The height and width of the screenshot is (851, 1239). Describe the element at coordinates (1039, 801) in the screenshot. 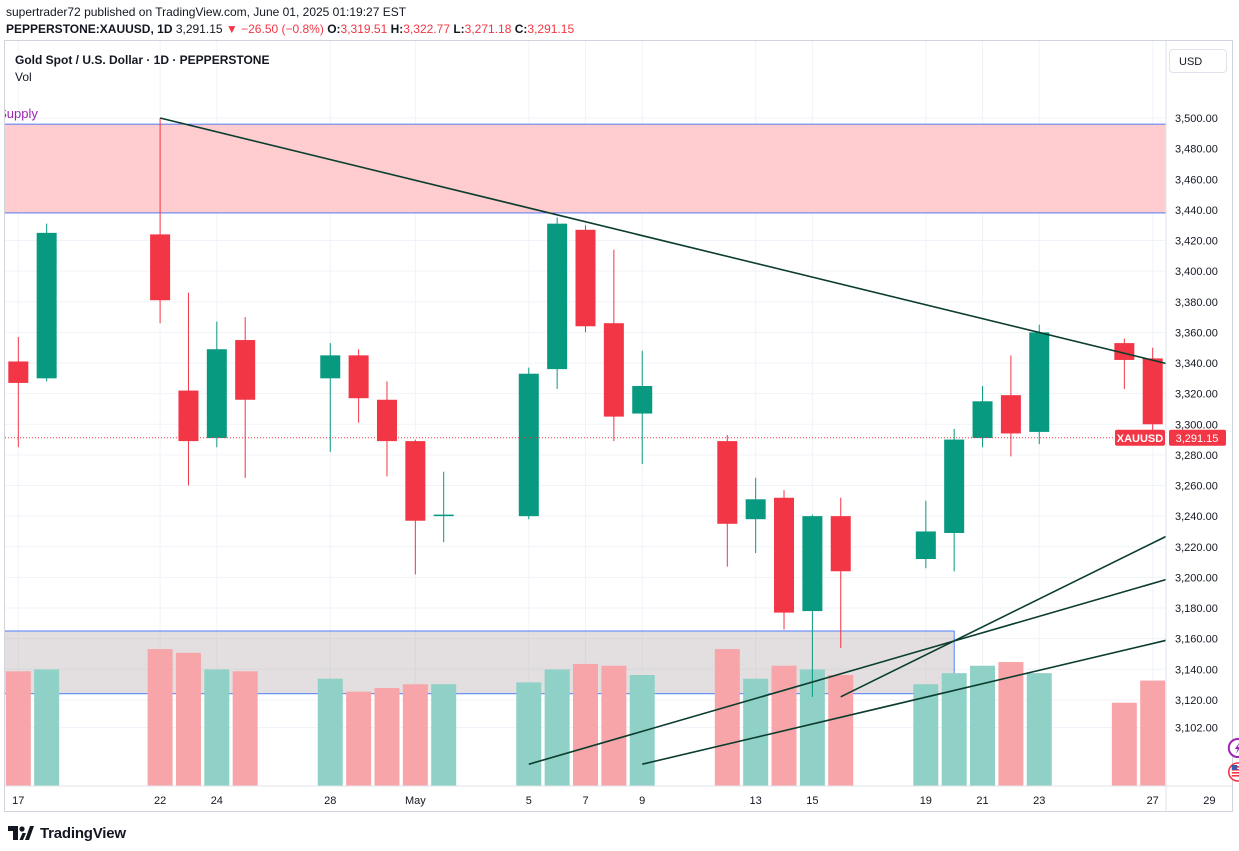

I see `time-tick-label: 23` at that location.